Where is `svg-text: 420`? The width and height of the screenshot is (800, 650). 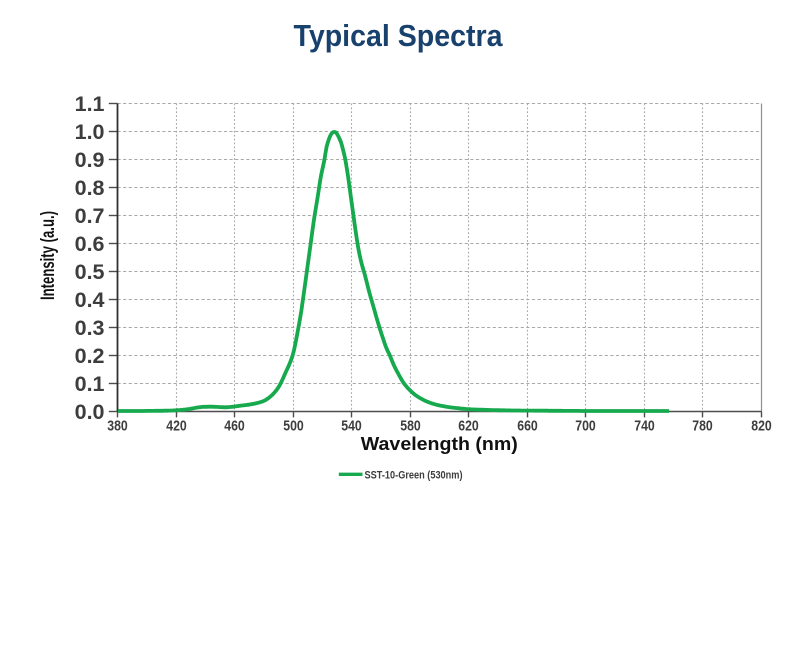
svg-text: 420 is located at coordinates (176, 427).